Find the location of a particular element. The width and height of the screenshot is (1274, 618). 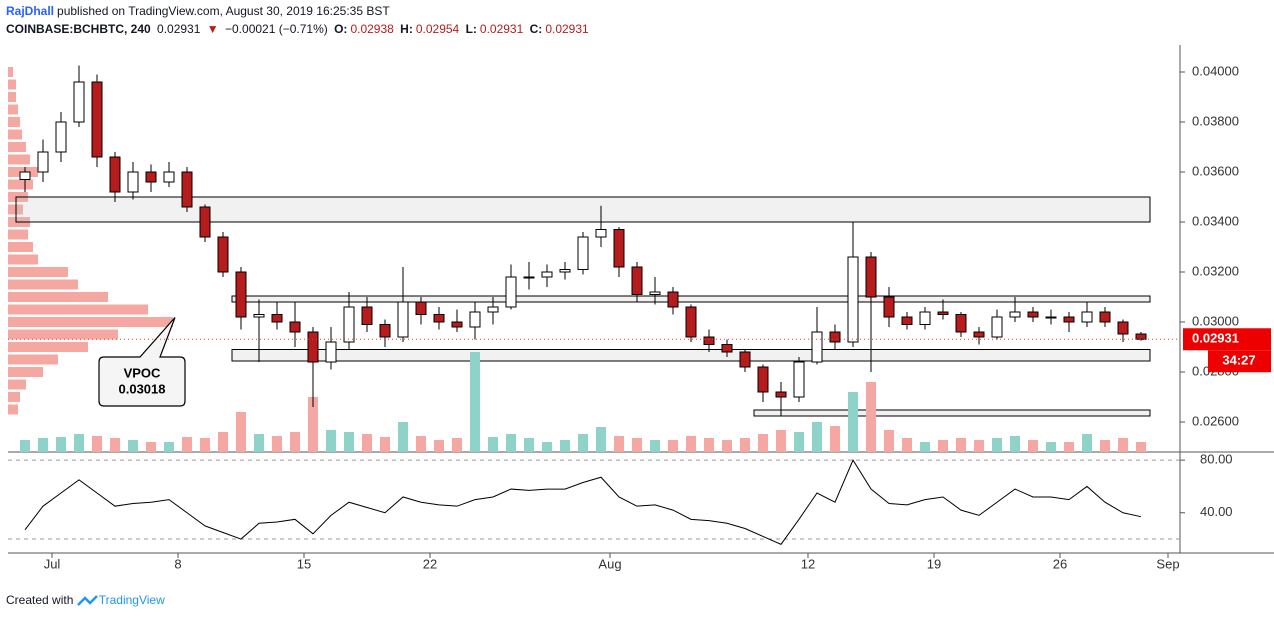

h: 0.02954 is located at coordinates (437, 29).